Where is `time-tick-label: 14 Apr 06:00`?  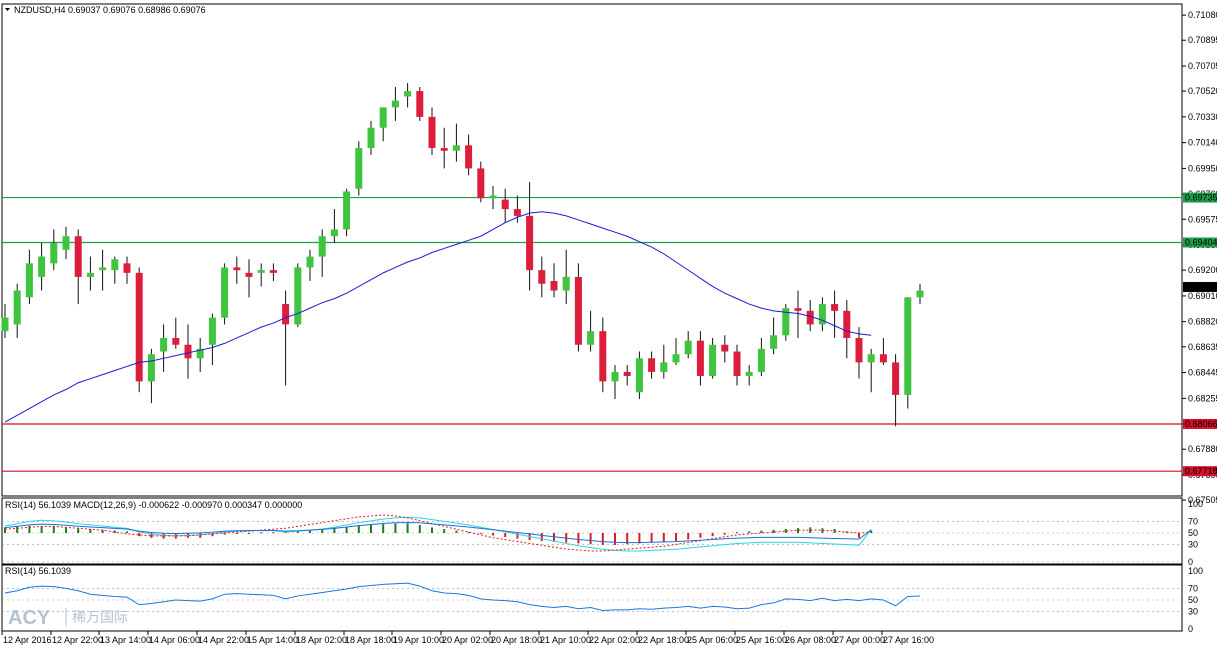 time-tick-label: 14 Apr 06:00 is located at coordinates (174, 640).